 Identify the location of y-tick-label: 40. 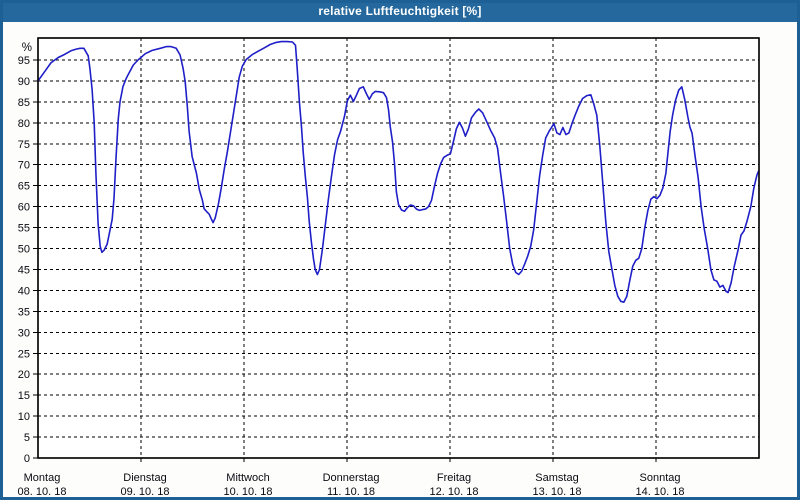
(24, 291).